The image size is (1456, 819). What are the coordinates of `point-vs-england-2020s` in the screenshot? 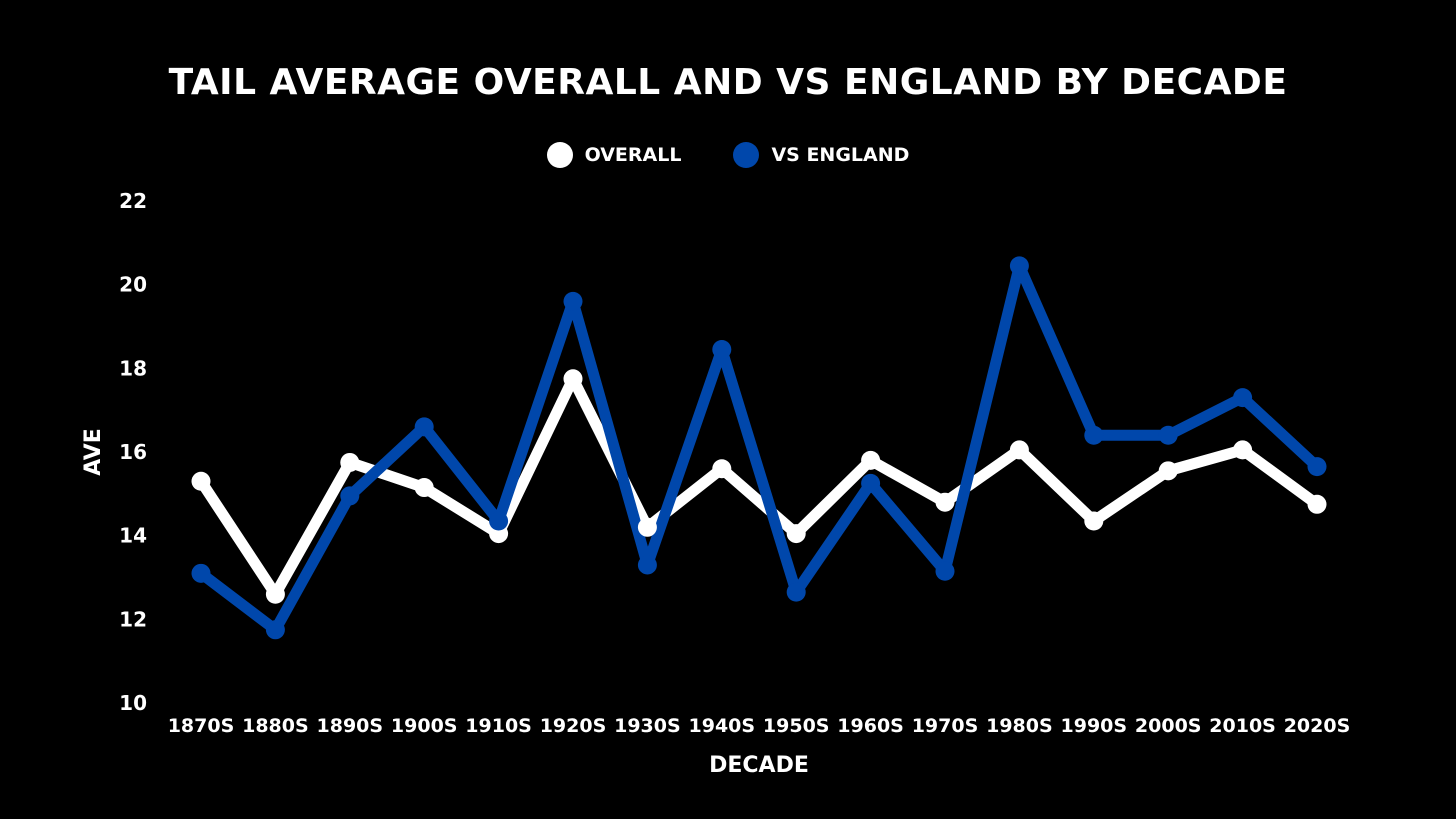 It's located at (1317, 467).